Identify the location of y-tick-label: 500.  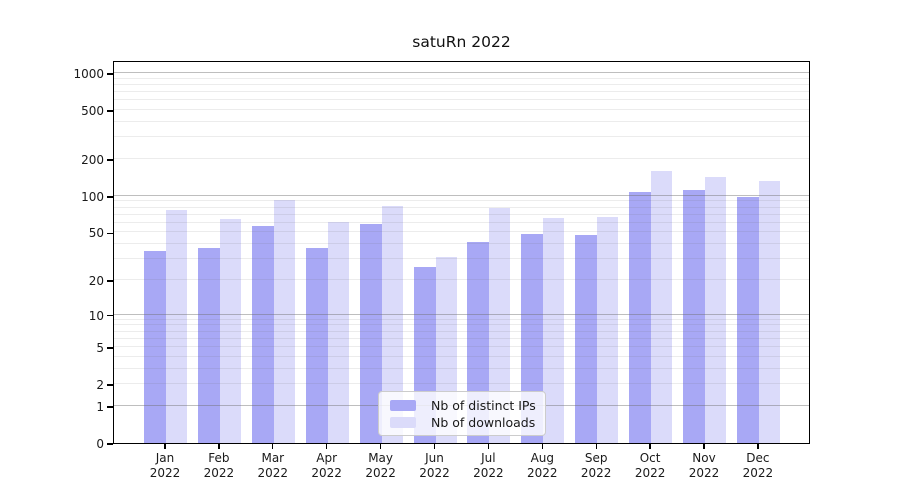
(92, 111).